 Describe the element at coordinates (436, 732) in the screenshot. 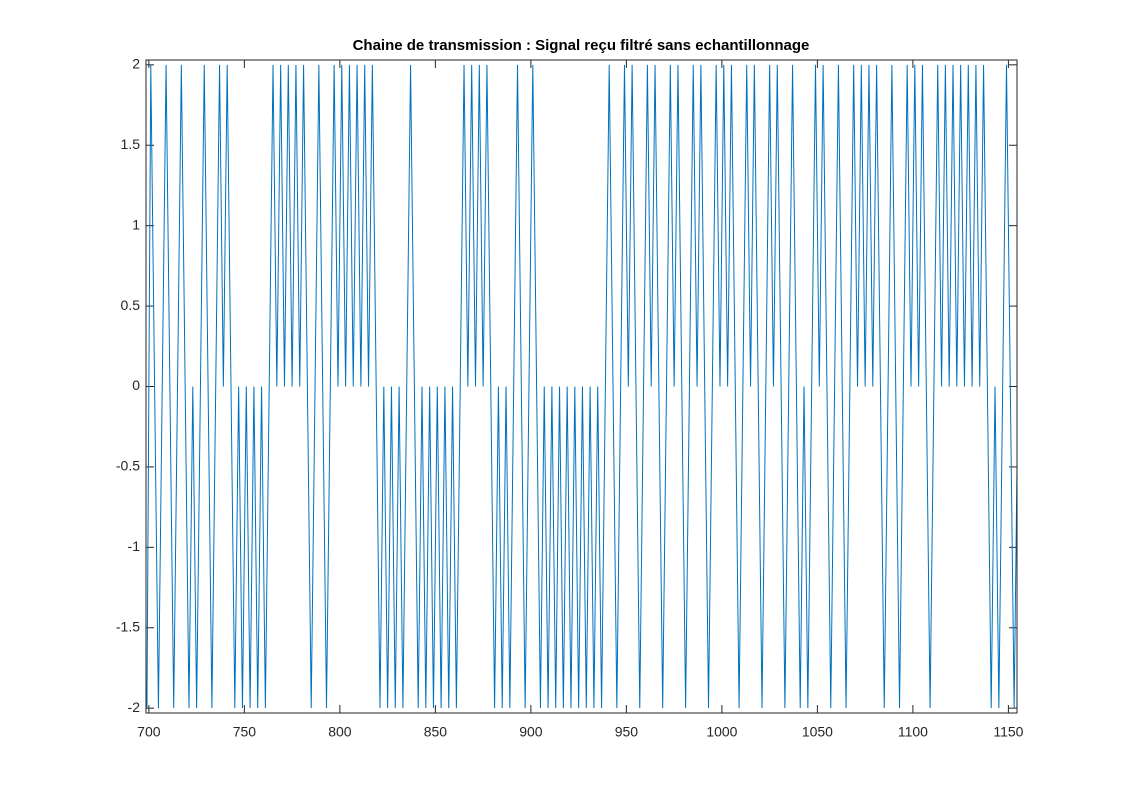

I see `x-tick-label: 850` at that location.